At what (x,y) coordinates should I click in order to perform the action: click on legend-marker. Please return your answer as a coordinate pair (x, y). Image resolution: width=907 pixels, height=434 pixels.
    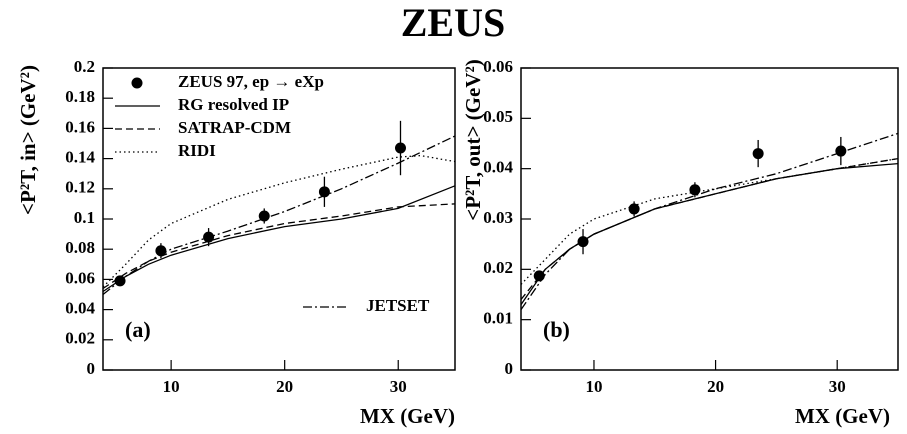
    Looking at the image, I should click on (137, 83).